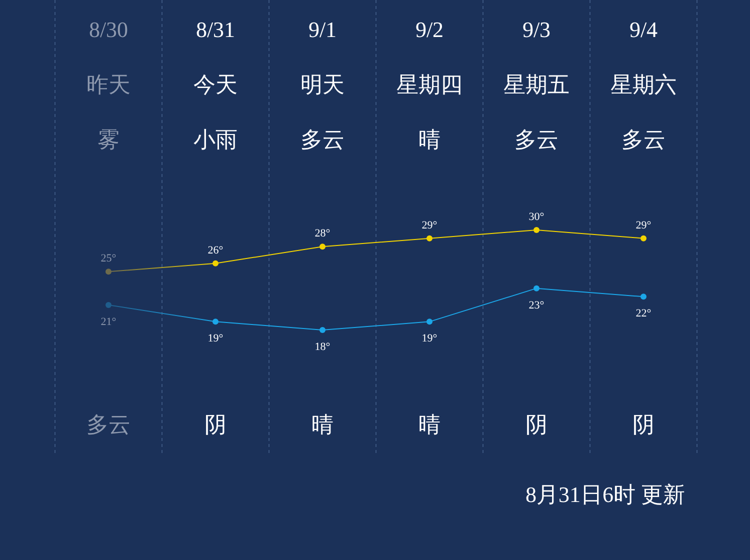  Describe the element at coordinates (108, 258) in the screenshot. I see `data-label: 25°` at that location.